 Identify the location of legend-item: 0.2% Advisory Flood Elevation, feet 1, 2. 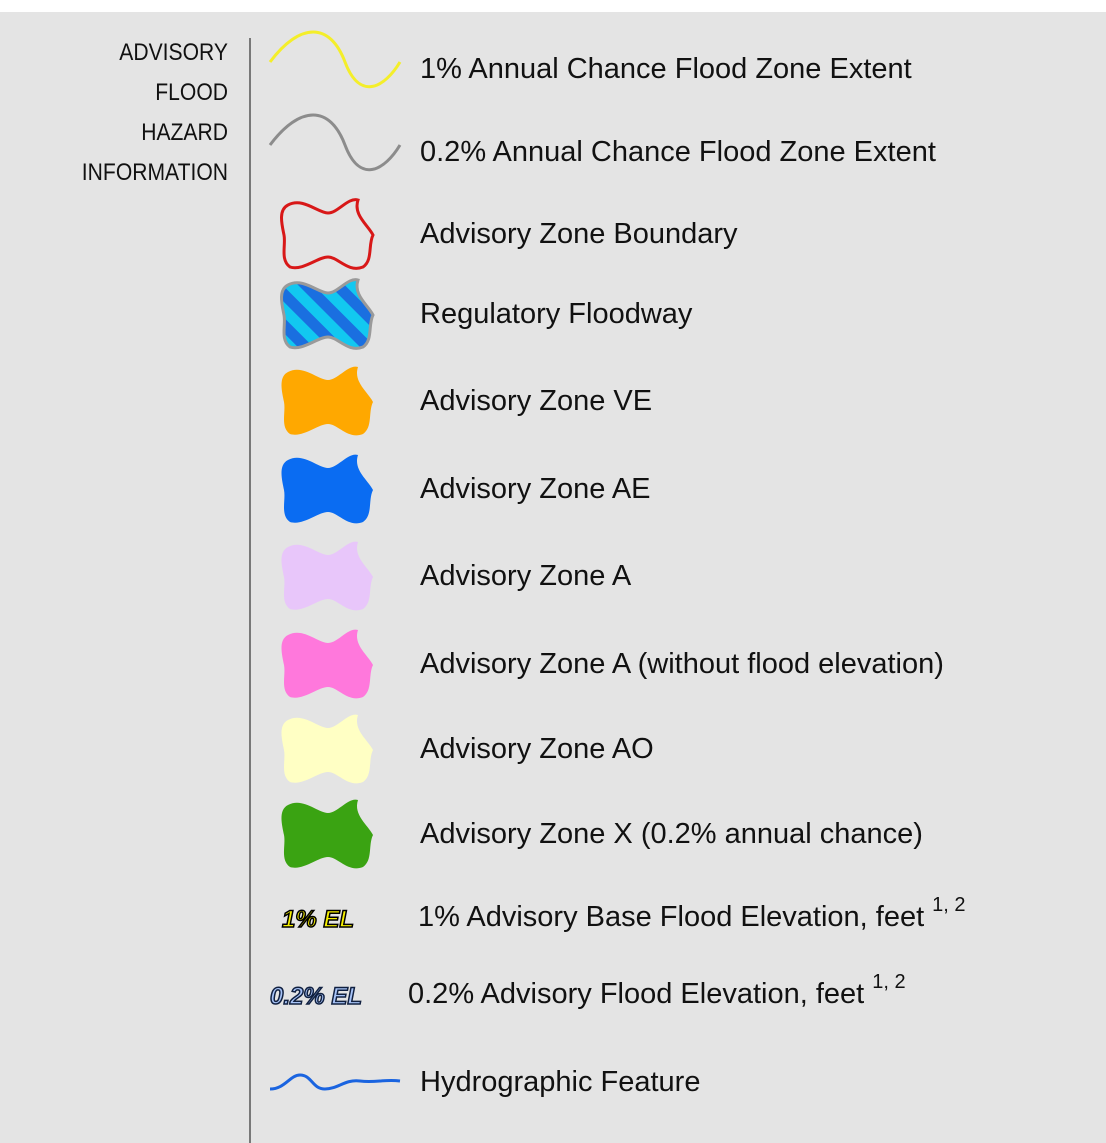
(657, 990).